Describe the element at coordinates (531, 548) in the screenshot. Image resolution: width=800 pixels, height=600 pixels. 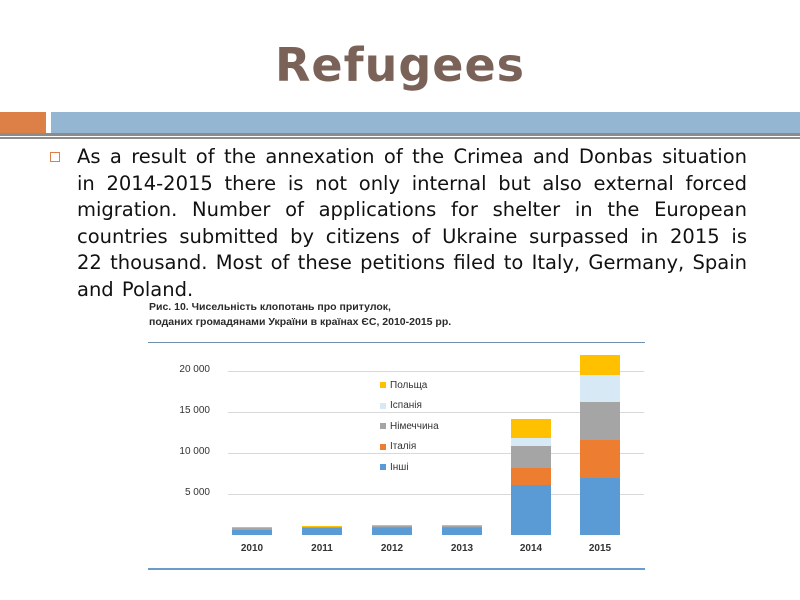
I see `x-tick-label: 2014` at that location.